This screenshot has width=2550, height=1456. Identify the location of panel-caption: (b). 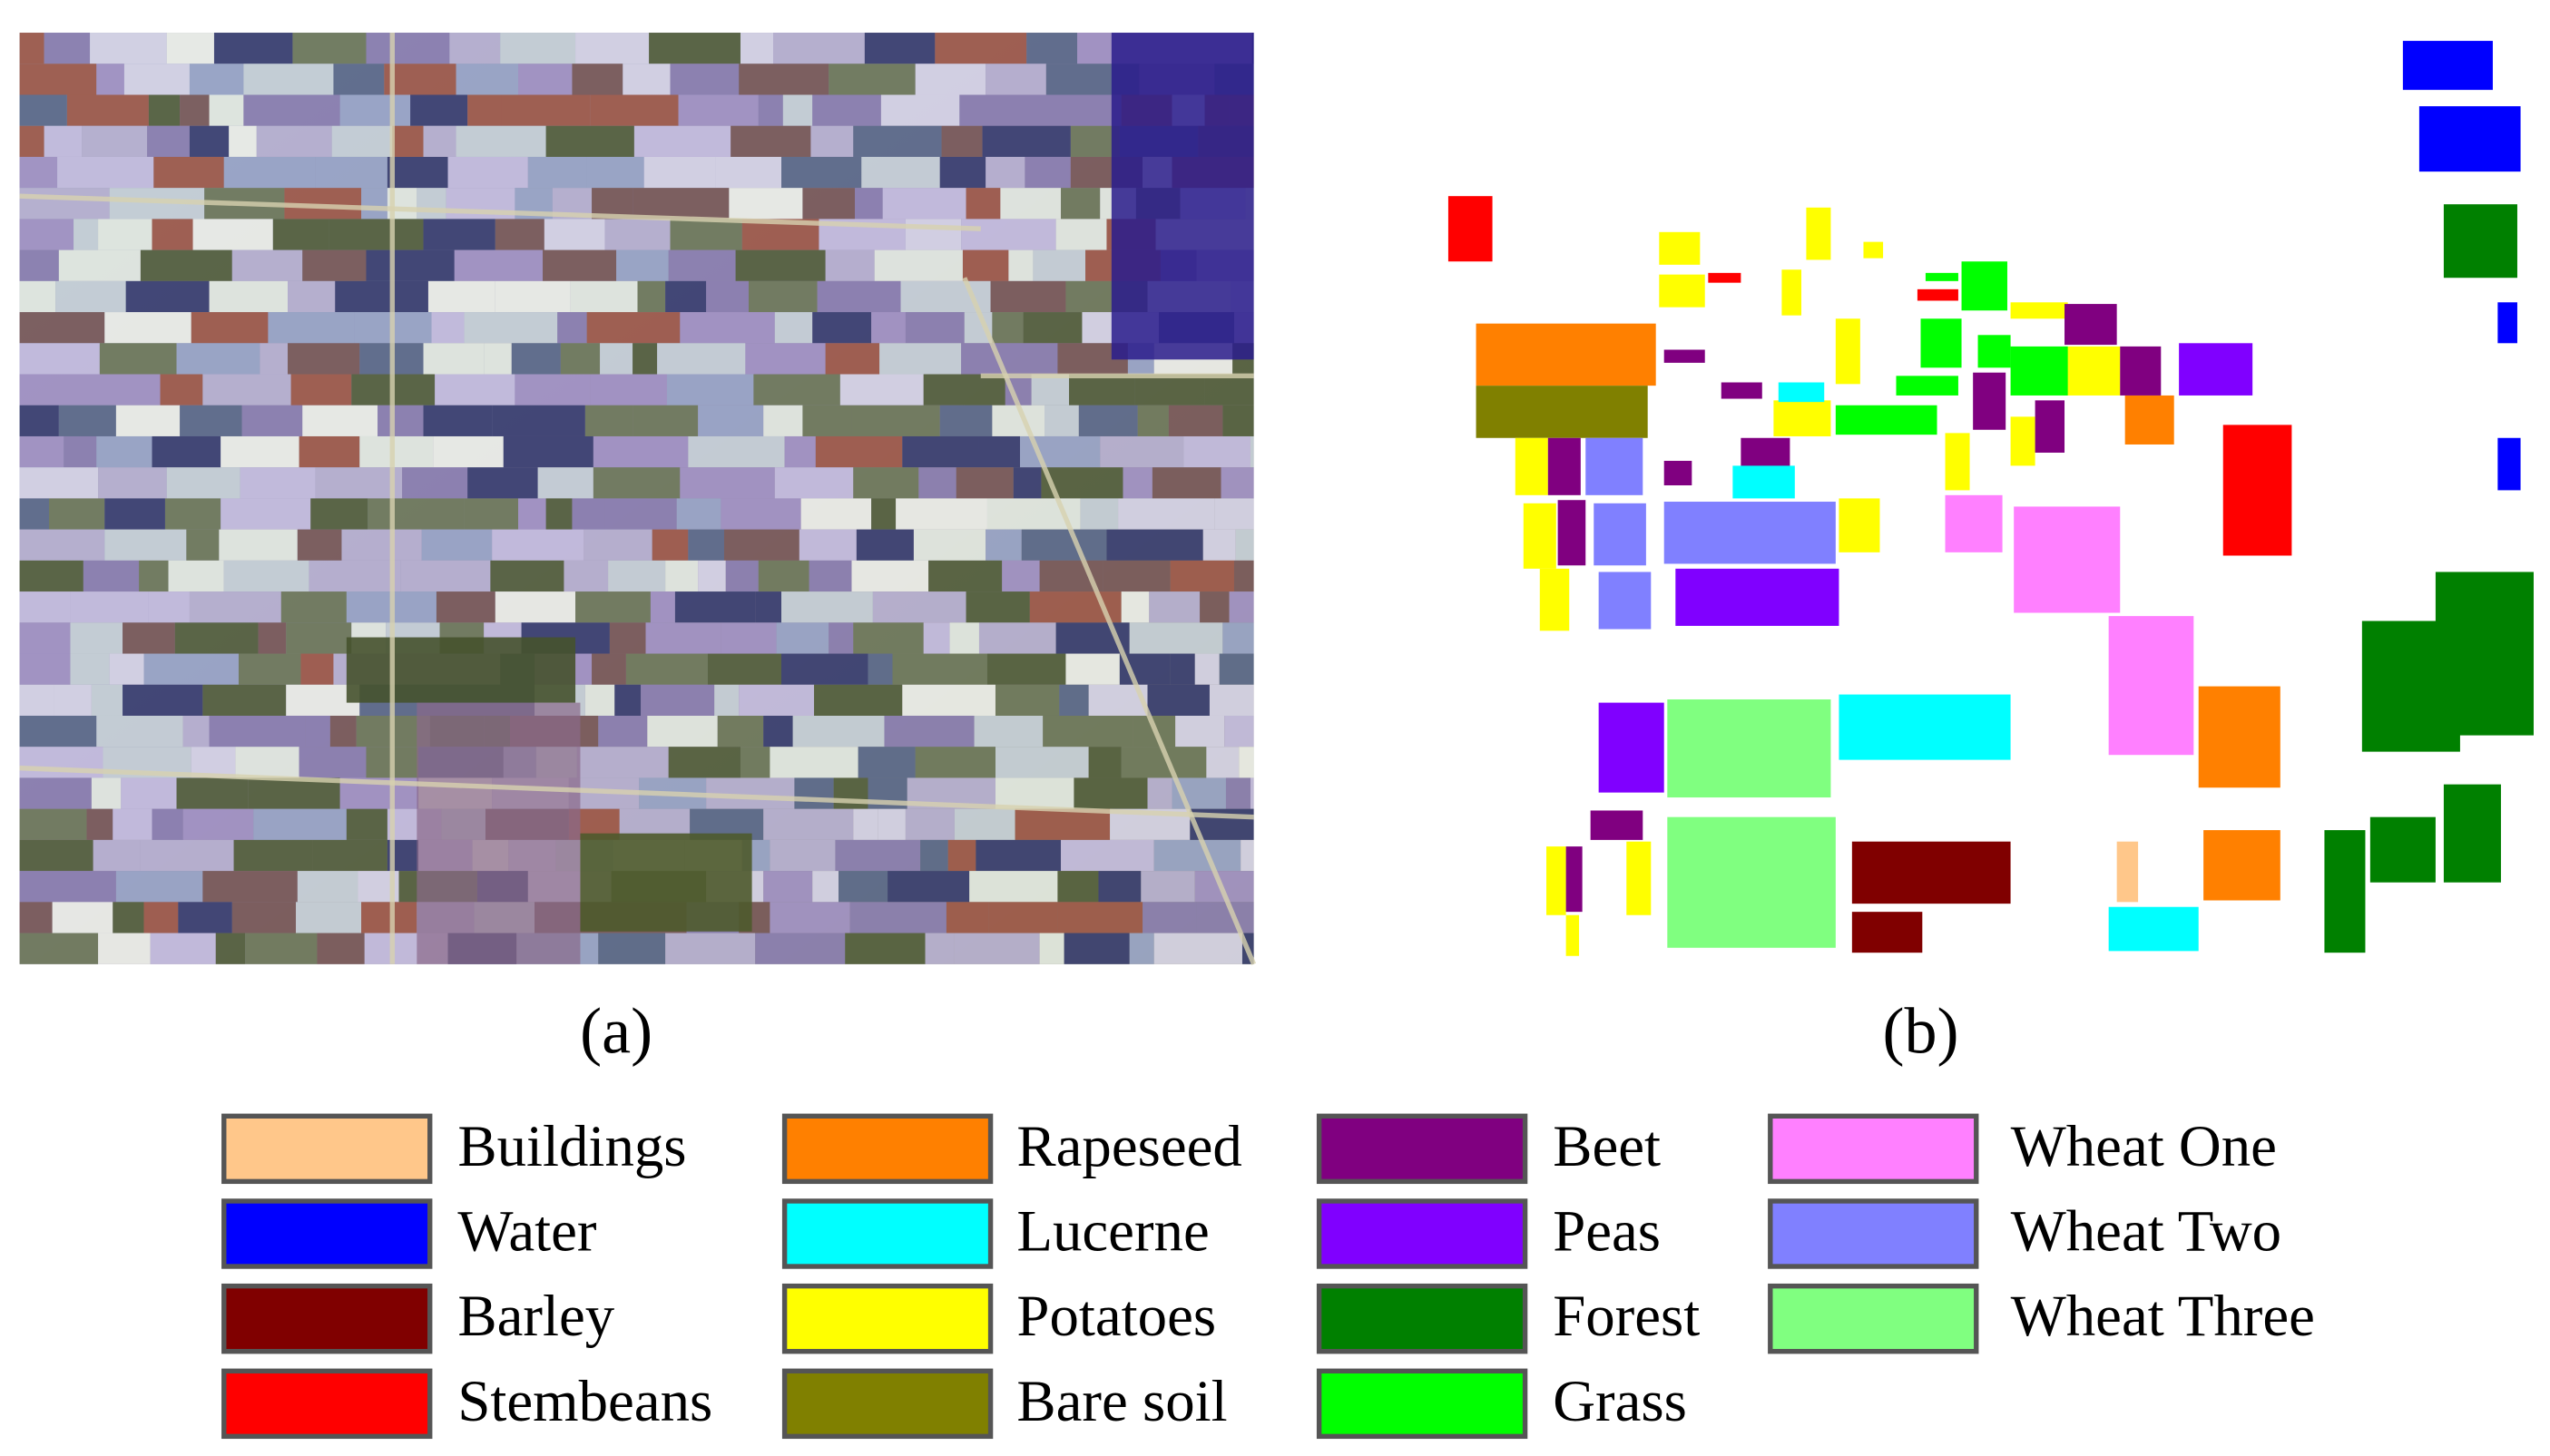
(1920, 1031).